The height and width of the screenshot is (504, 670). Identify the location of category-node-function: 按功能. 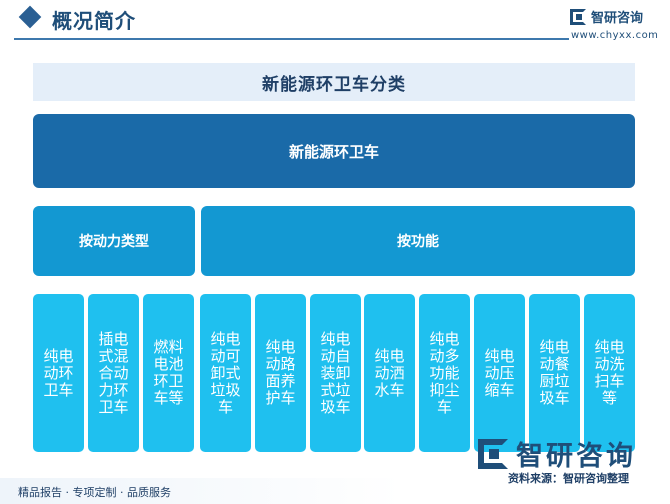
(418, 241).